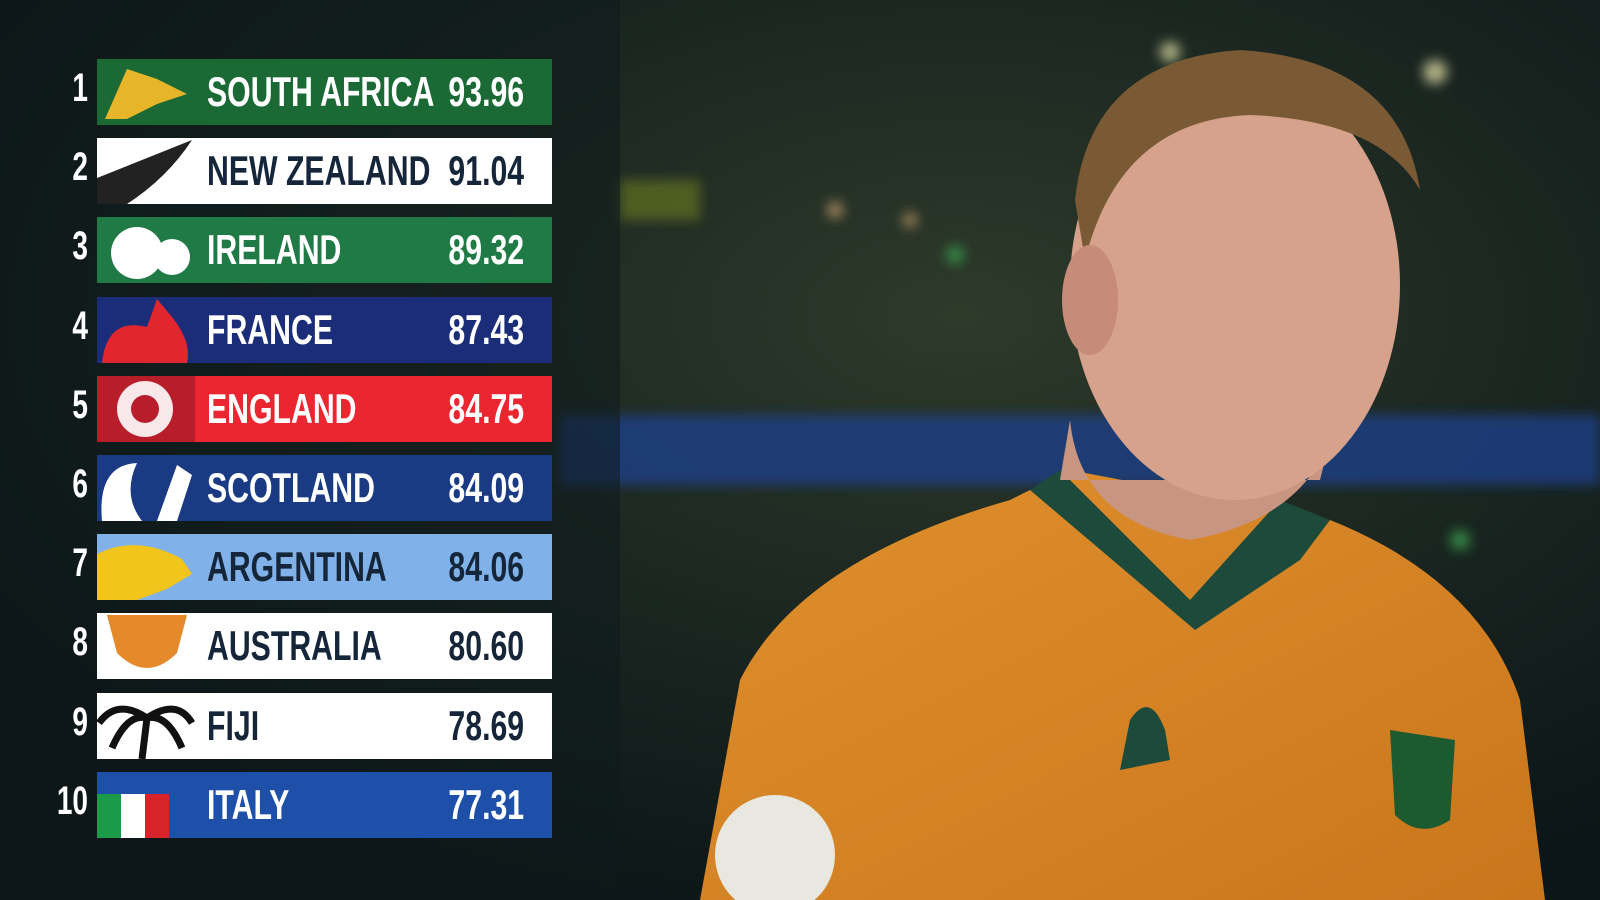 This screenshot has height=900, width=1600. Describe the element at coordinates (80, 246) in the screenshot. I see `rank-number: 3` at that location.